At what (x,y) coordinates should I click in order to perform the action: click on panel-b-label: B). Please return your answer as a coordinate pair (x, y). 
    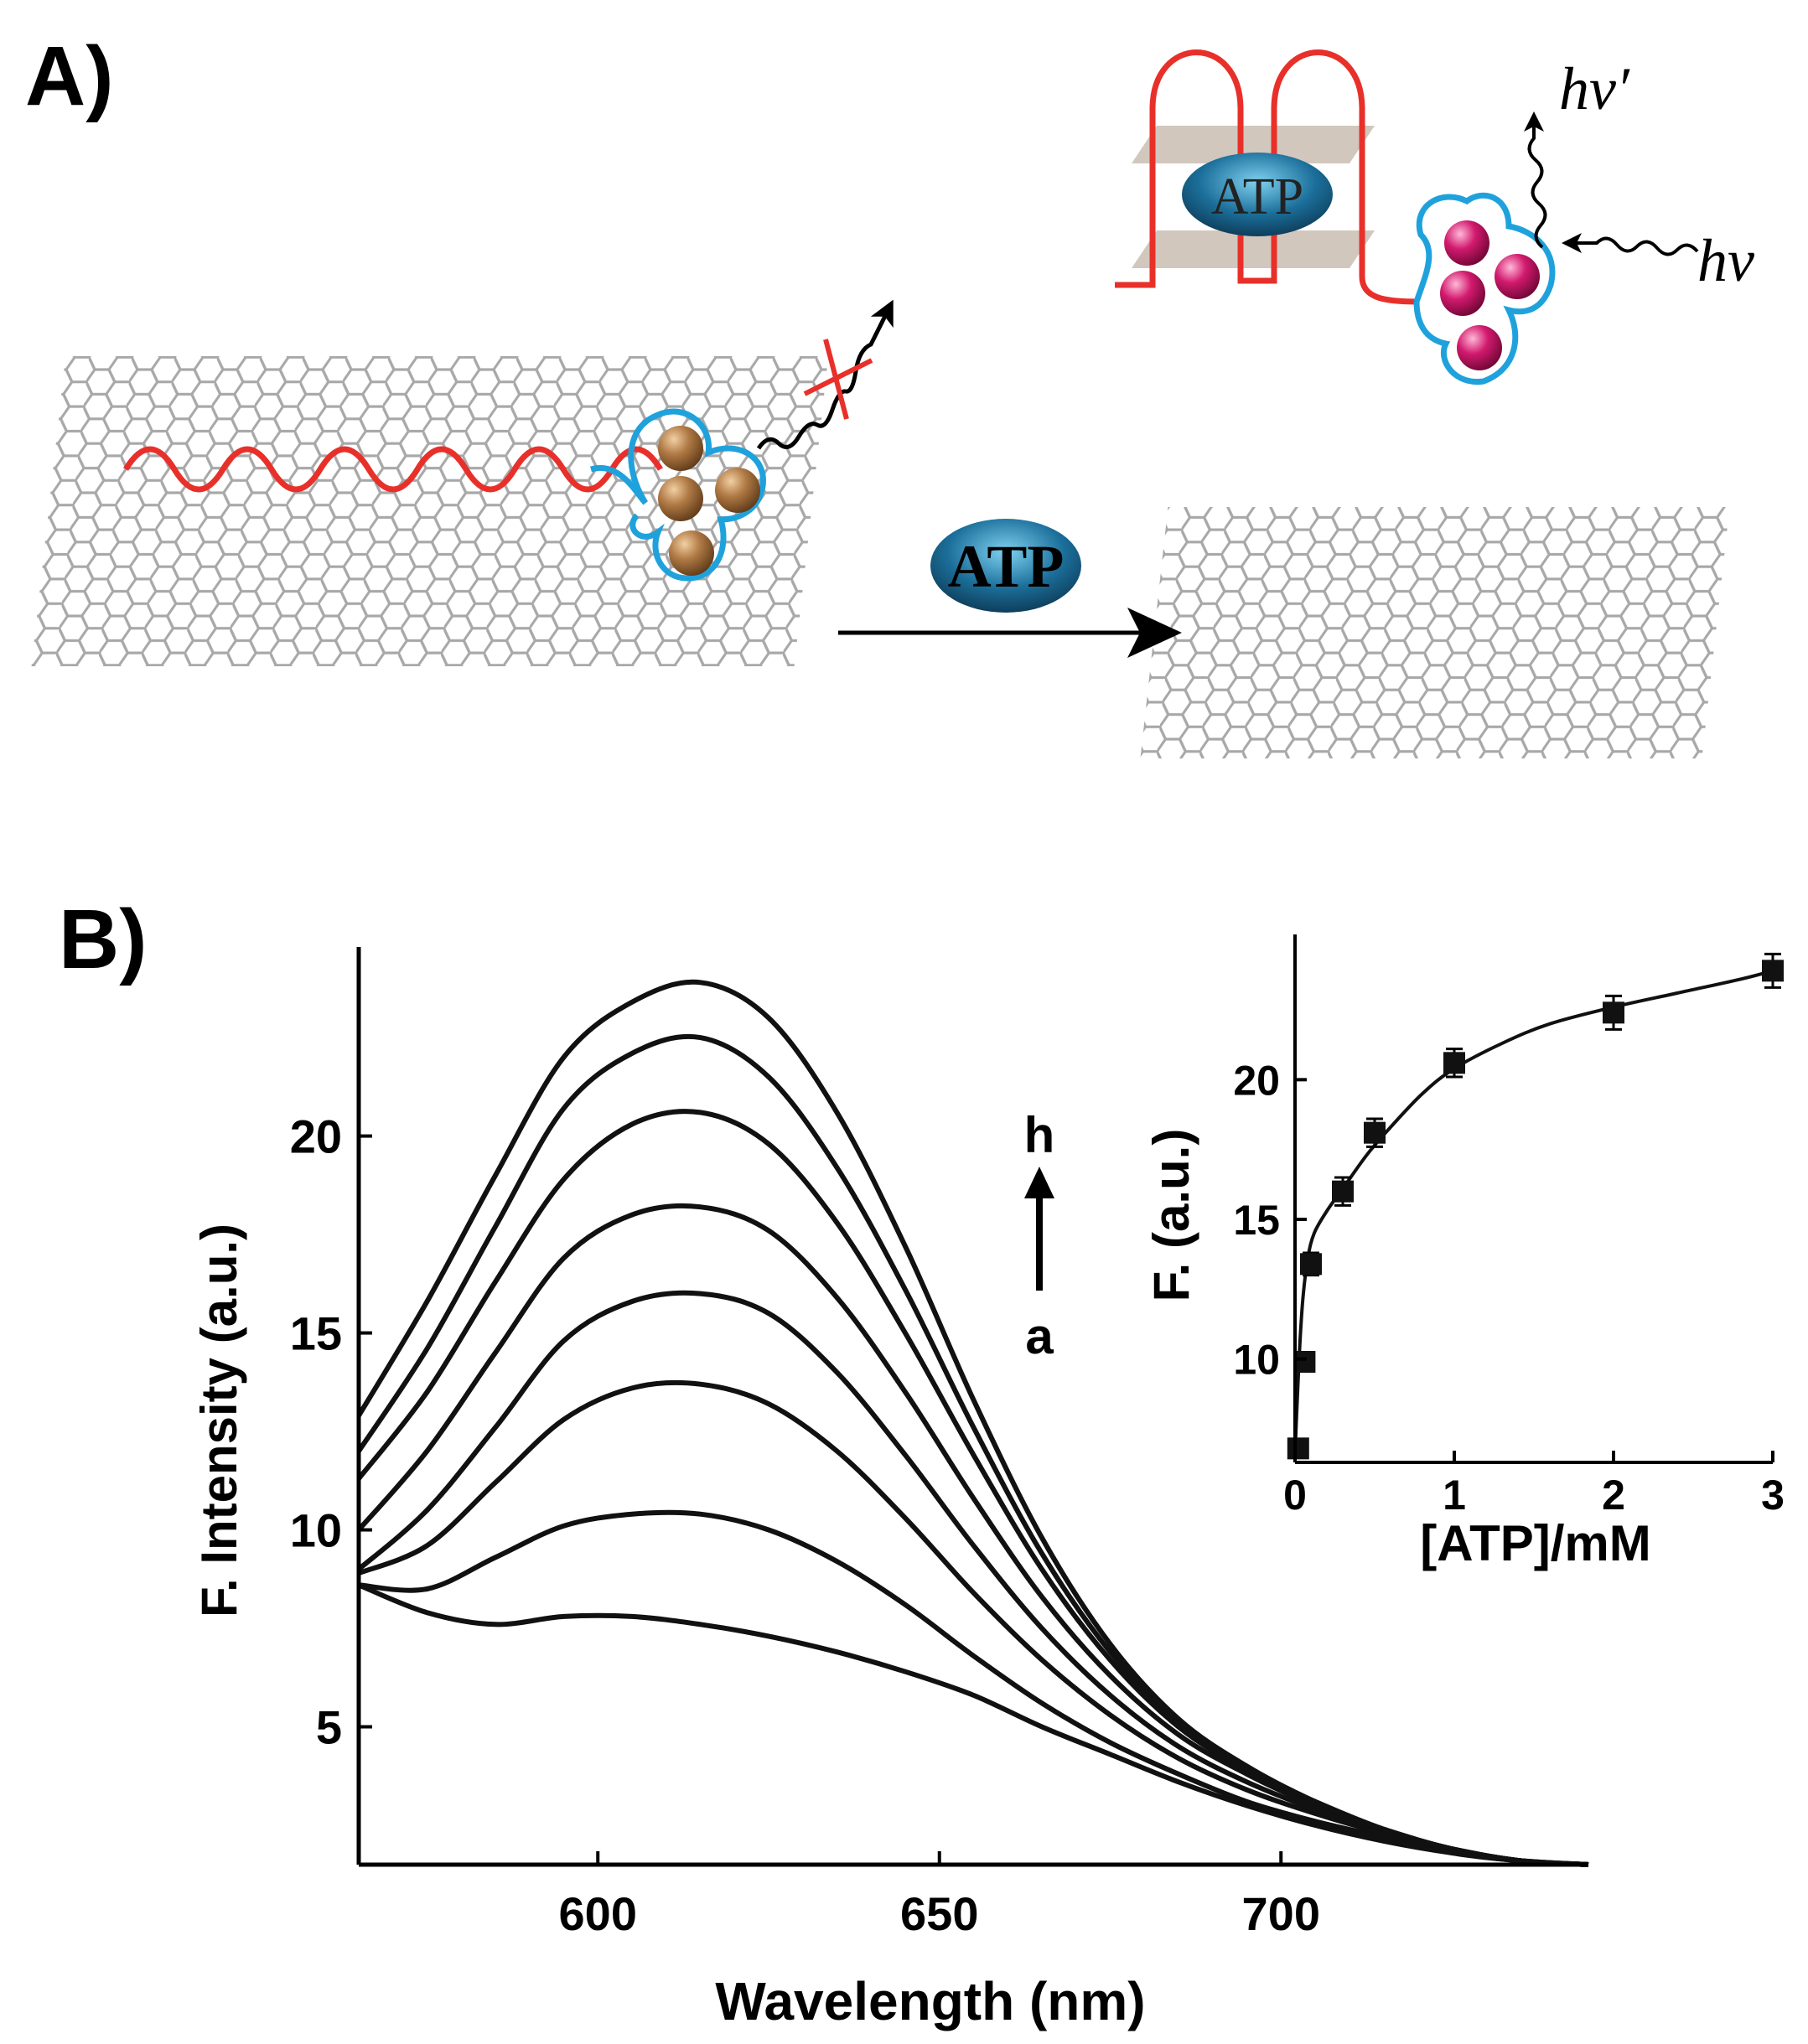
    Looking at the image, I should click on (103, 939).